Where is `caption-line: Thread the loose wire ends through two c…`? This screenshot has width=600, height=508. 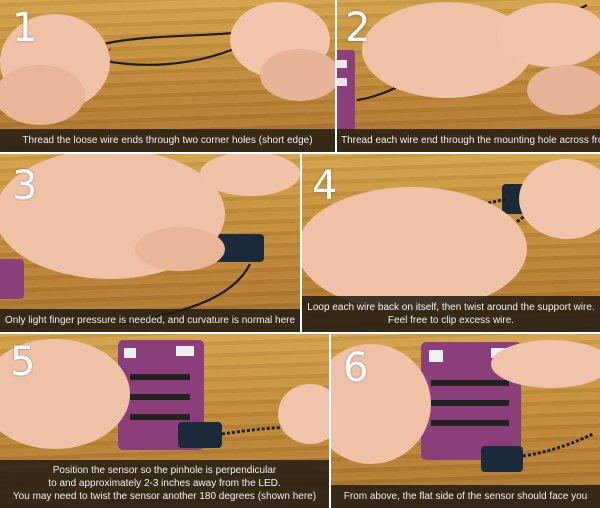 caption-line: Thread the loose wire ends through two c… is located at coordinates (167, 140).